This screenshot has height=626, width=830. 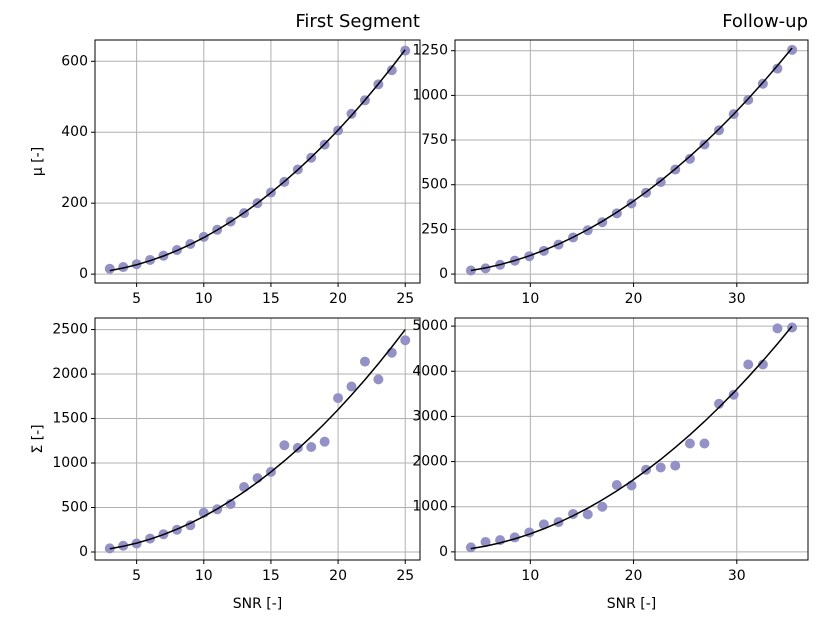 What do you see at coordinates (430, 51) in the screenshot?
I see `y-tick-label: 1250` at bounding box center [430, 51].